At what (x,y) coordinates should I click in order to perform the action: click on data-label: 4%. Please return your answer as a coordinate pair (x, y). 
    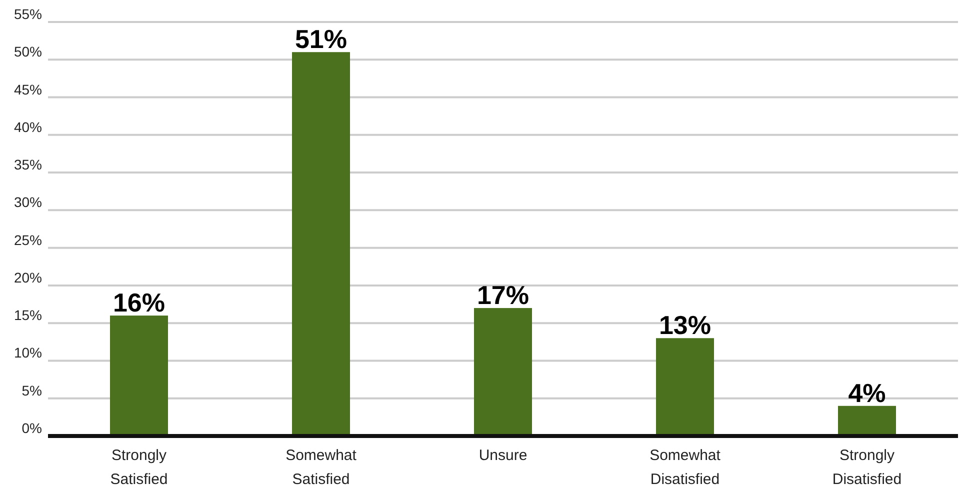
    Looking at the image, I should click on (867, 393).